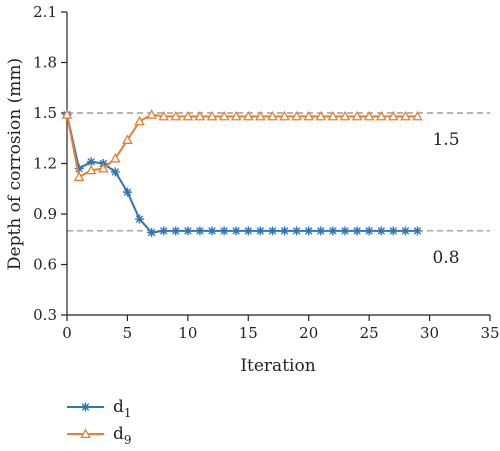 The height and width of the screenshot is (451, 500). I want to click on reference-line-label: 1.5, so click(445, 140).